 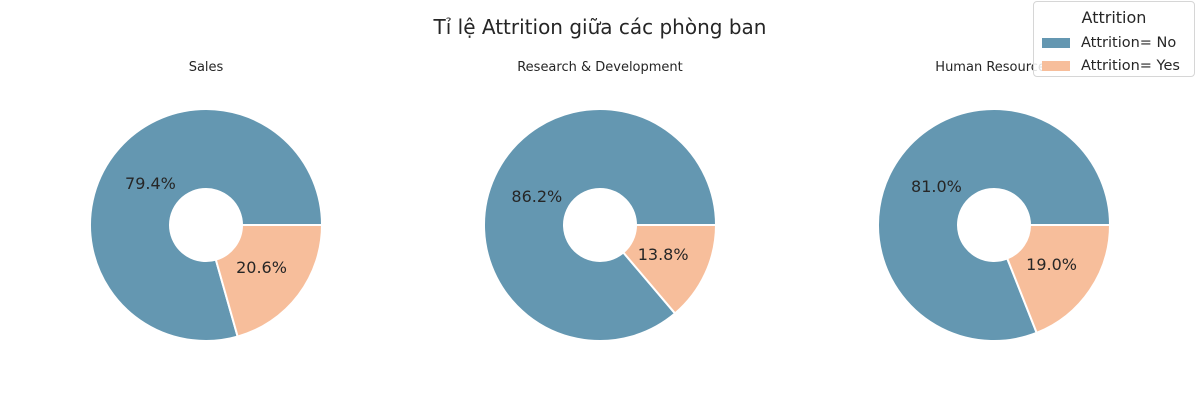 I want to click on donut-sales: Sales 79.4% 20.6%, so click(x=206, y=201).